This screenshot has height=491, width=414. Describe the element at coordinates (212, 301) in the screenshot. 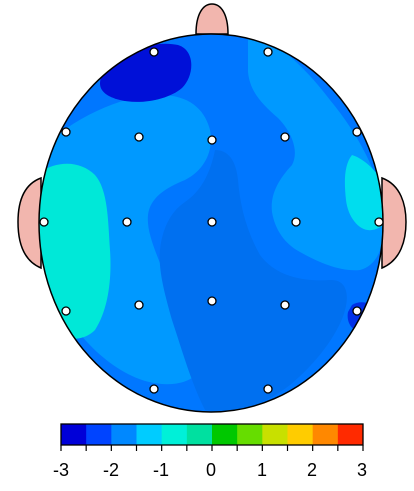

I see `electrode-pz` at that location.